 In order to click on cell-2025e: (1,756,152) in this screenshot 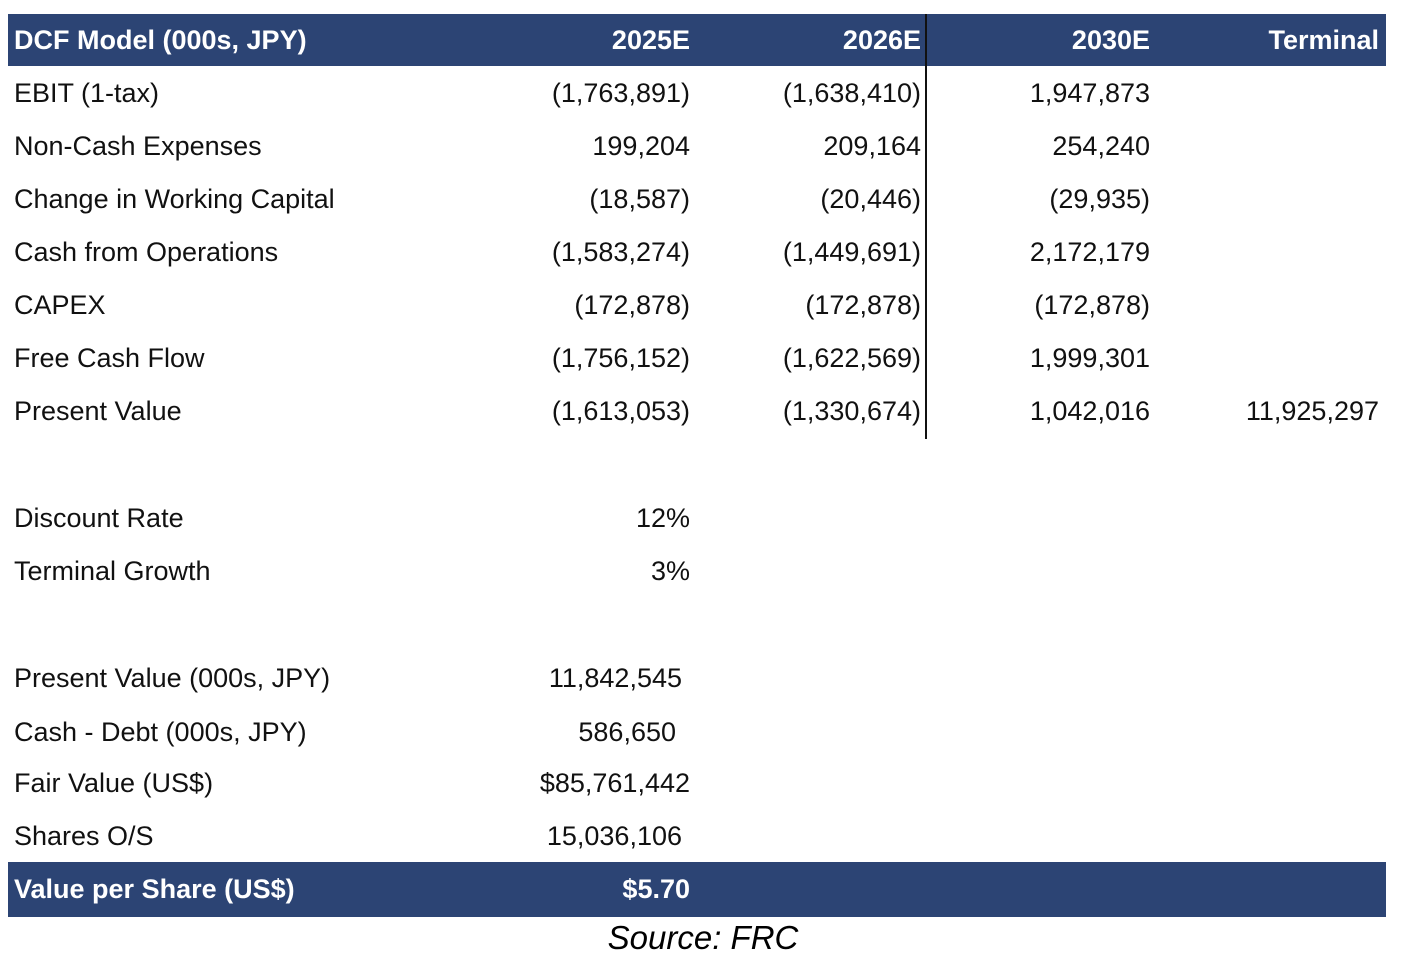, I will do `click(620, 358)`.